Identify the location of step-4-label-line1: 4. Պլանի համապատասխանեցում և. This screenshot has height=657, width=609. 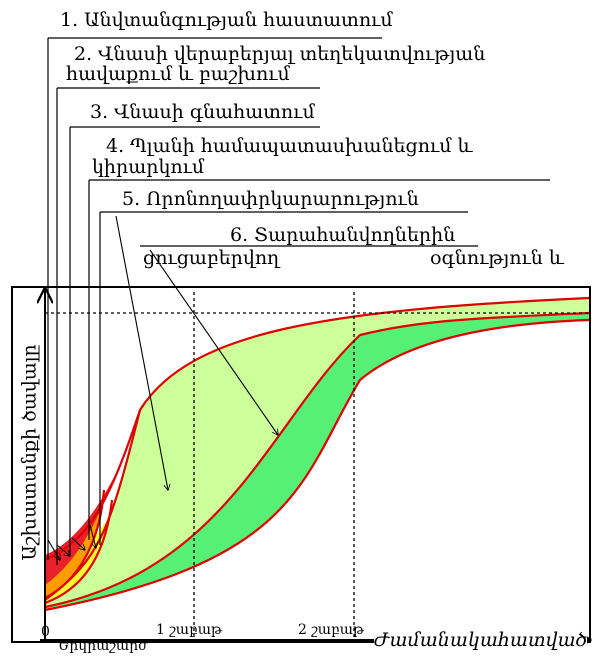
(289, 146).